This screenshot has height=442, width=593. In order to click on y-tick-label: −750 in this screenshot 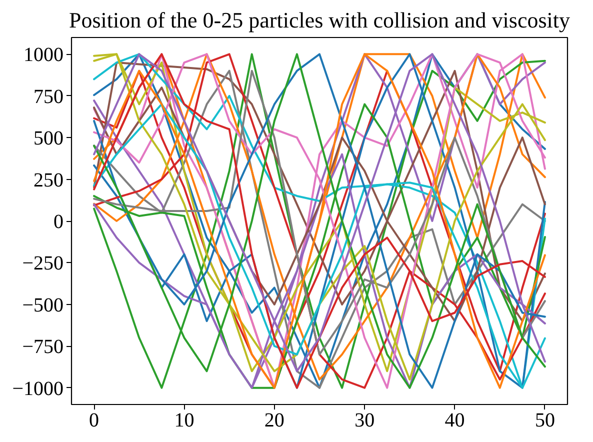, I will do `click(43, 347)`.